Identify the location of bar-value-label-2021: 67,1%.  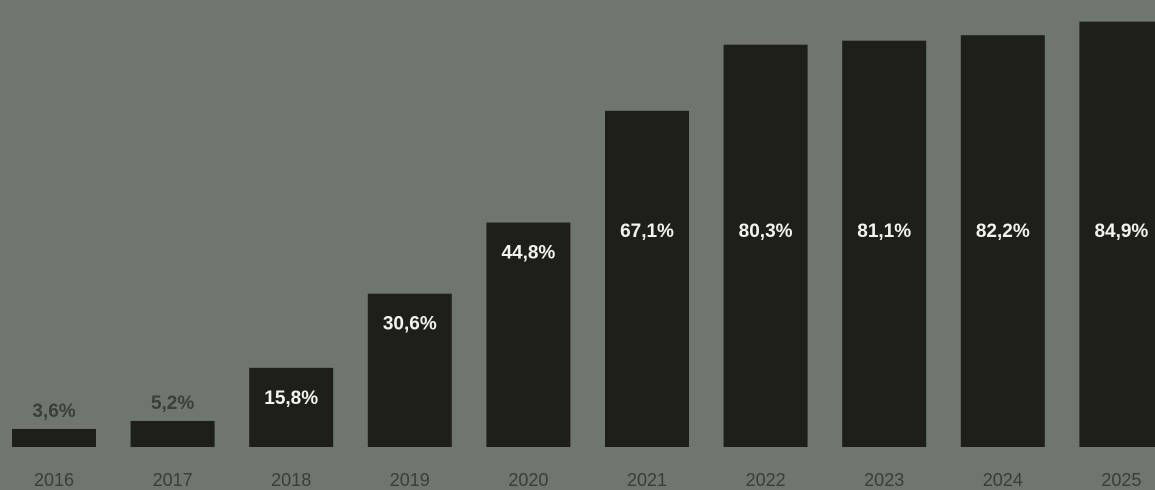
(647, 231).